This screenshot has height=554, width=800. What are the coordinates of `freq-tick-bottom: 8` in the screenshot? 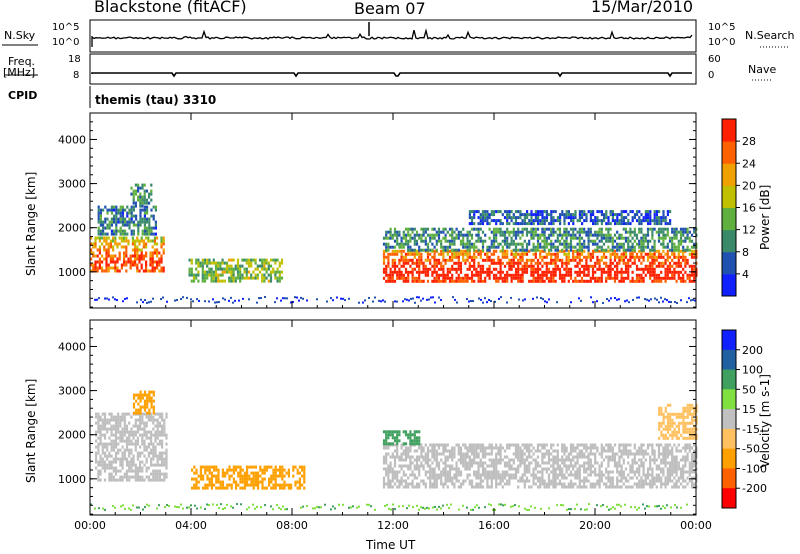 It's located at (76, 75).